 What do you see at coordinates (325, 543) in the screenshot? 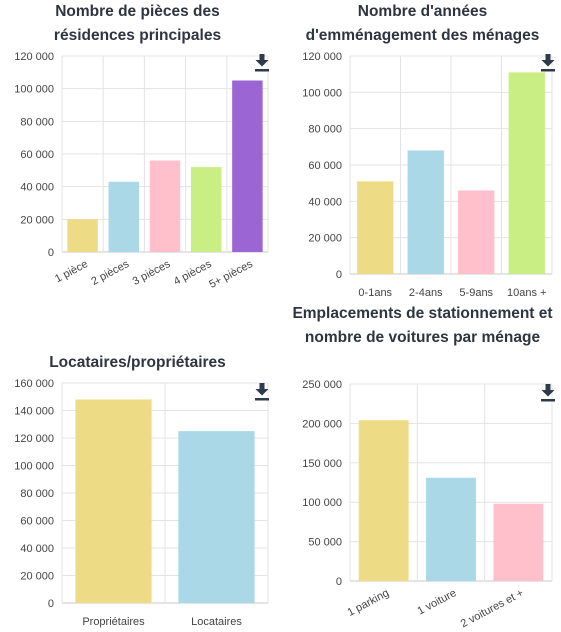
I see `y-tick-label: 50 000` at bounding box center [325, 543].